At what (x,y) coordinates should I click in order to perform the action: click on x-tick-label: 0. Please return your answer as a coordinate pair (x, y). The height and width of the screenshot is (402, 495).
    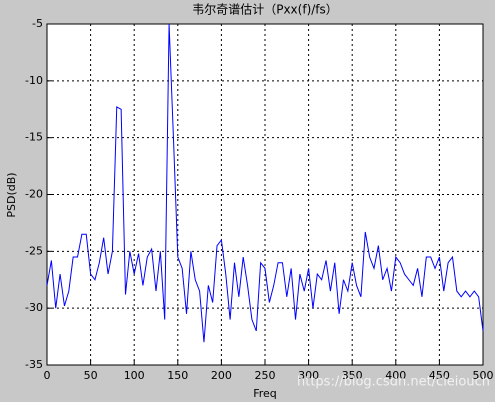
    Looking at the image, I should click on (47, 375).